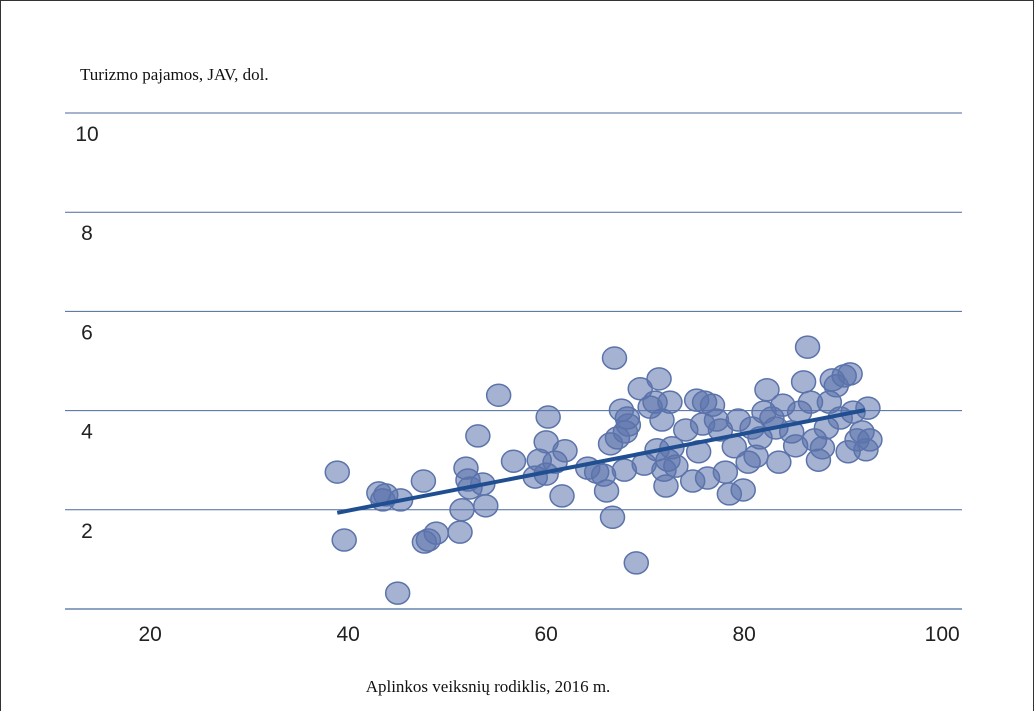 This screenshot has width=1034, height=711. I want to click on y-tick-label: 10, so click(86, 134).